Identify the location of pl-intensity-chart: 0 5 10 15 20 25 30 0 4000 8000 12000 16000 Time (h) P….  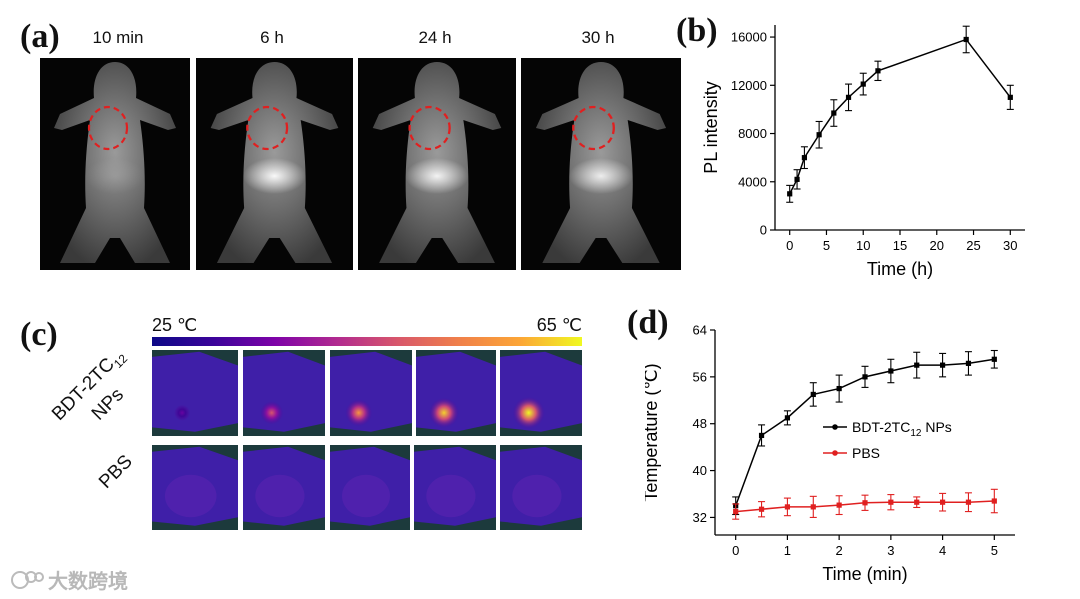
(863, 152).